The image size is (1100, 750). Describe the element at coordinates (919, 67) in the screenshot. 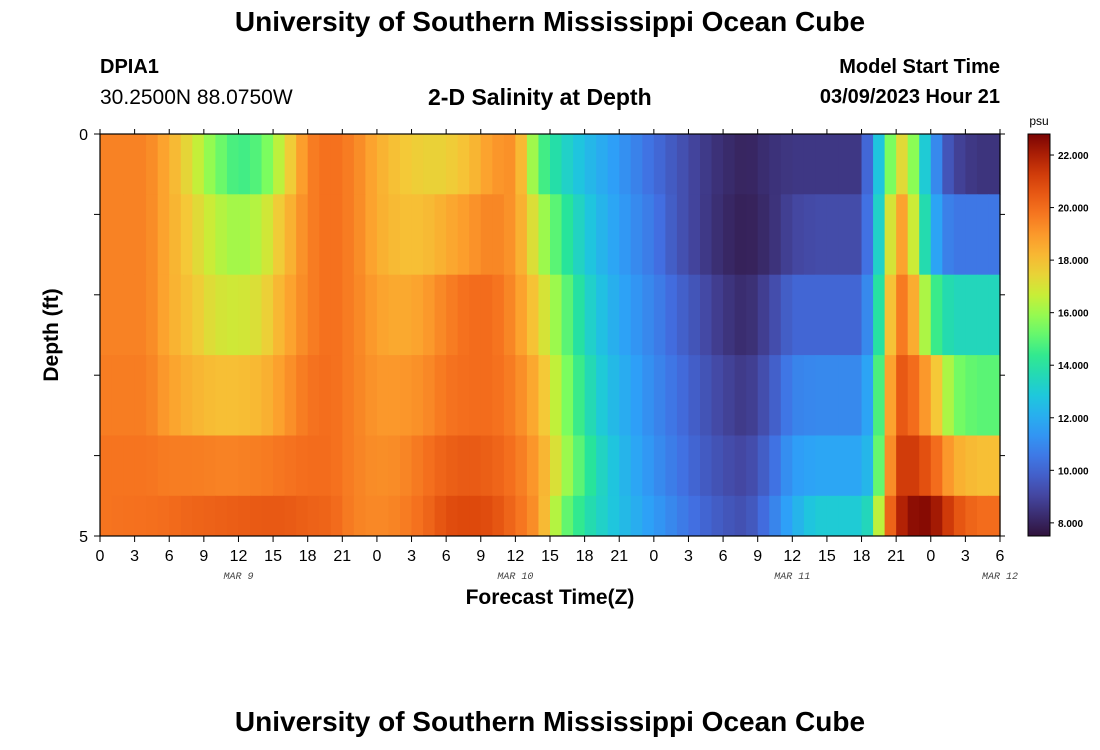

I see `model-start-label: Model Start Time` at that location.